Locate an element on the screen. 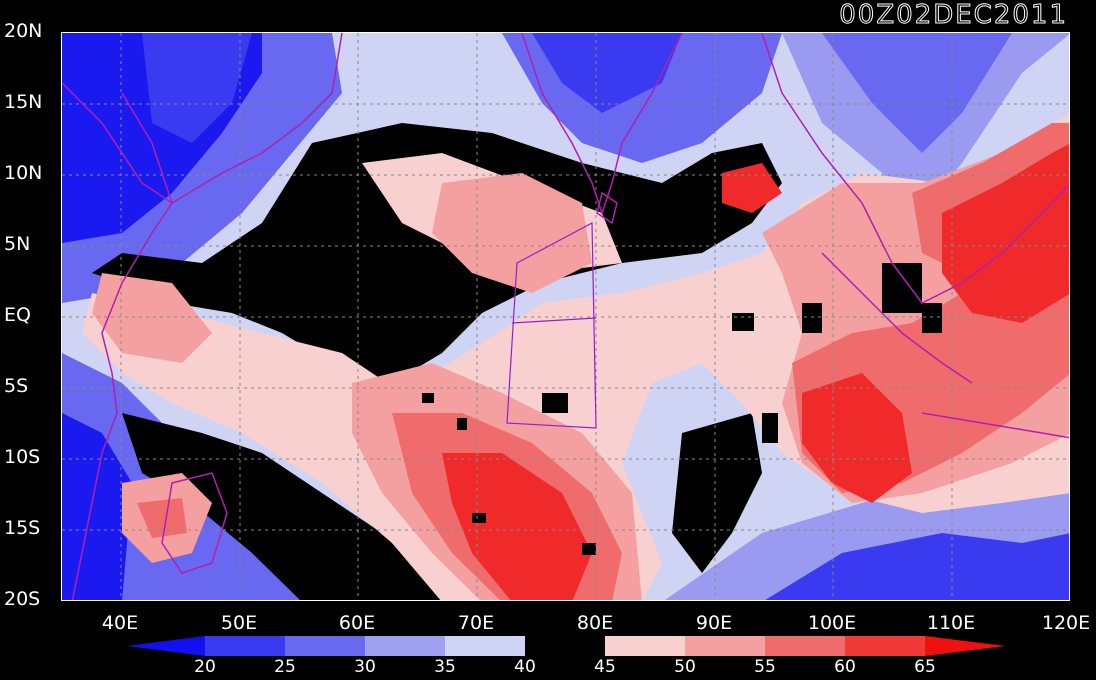  lon-label-90e: 90E is located at coordinates (714, 623).